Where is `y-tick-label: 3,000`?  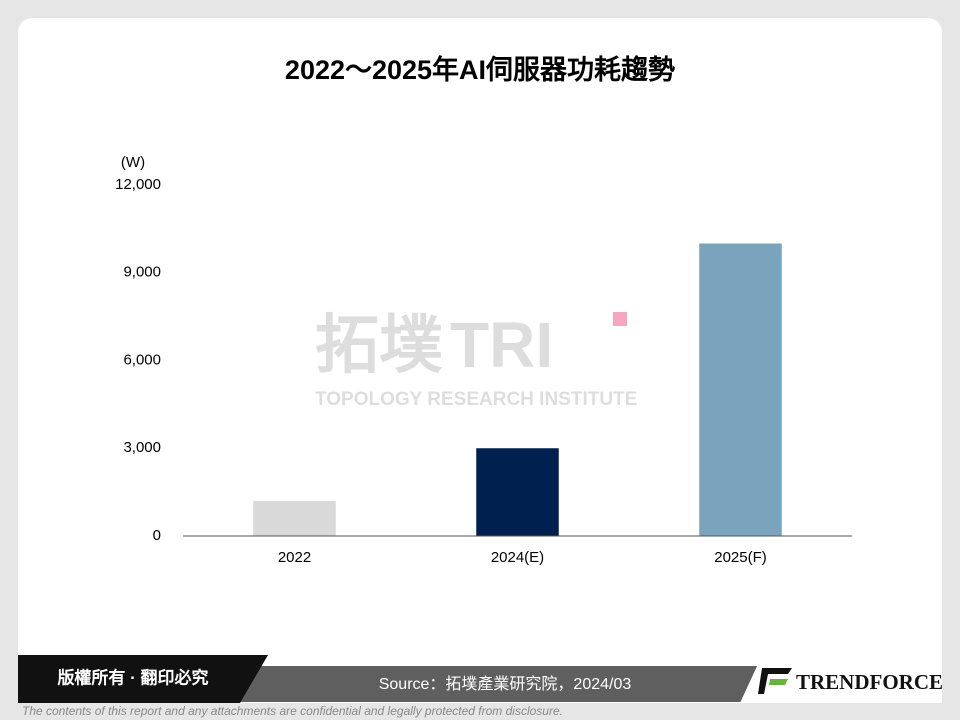
y-tick-label: 3,000 is located at coordinates (142, 447).